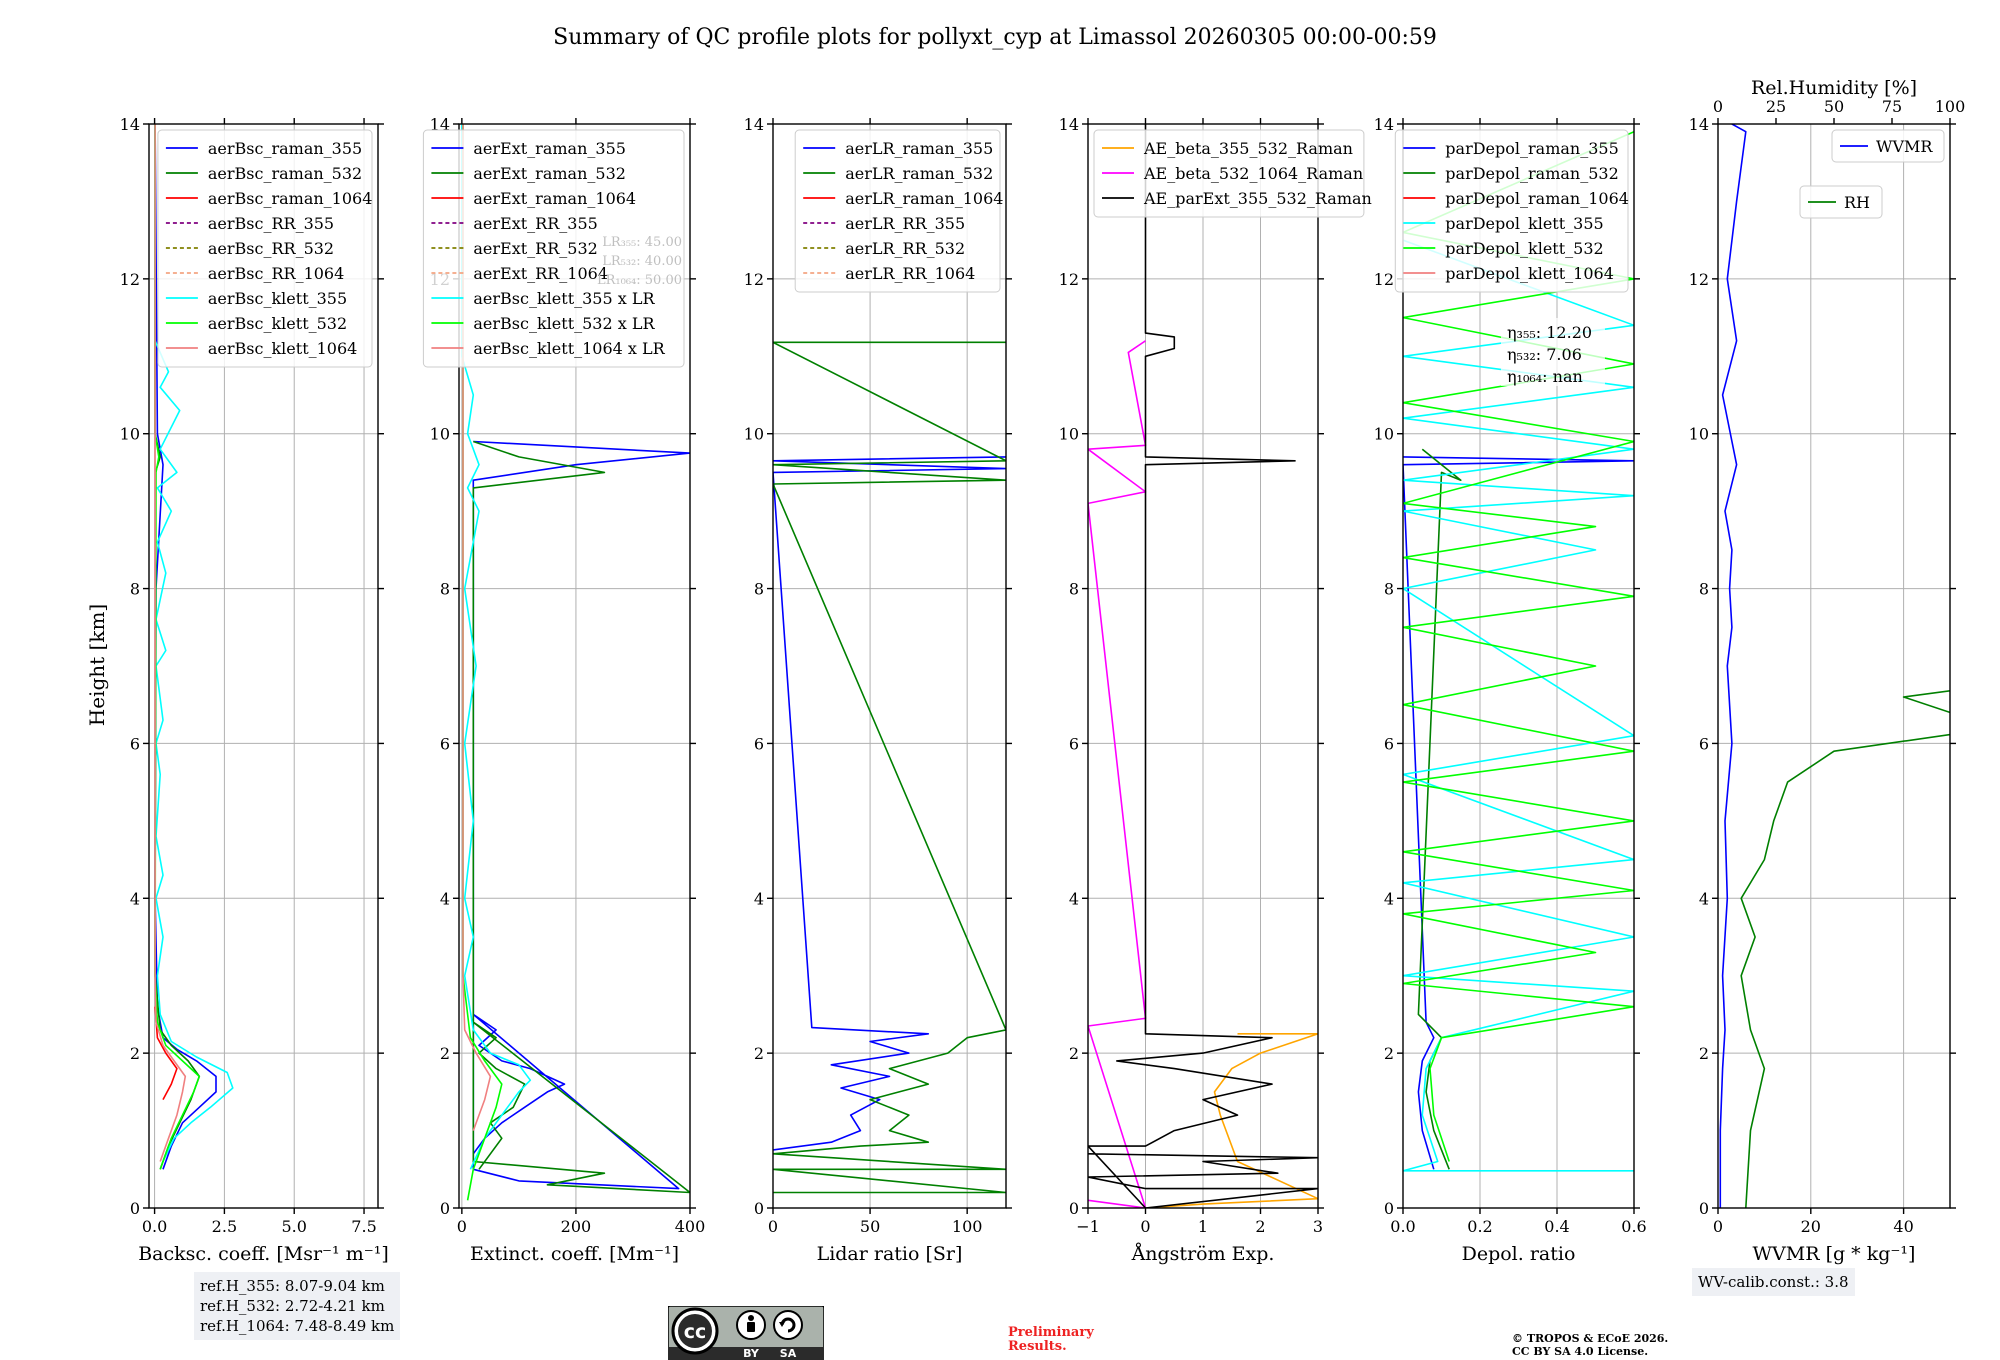 Image resolution: width=2000 pixels, height=1360 pixels. Describe the element at coordinates (1549, 332) in the screenshot. I see `eta-annotation: η₃₅₅: 12.20` at that location.